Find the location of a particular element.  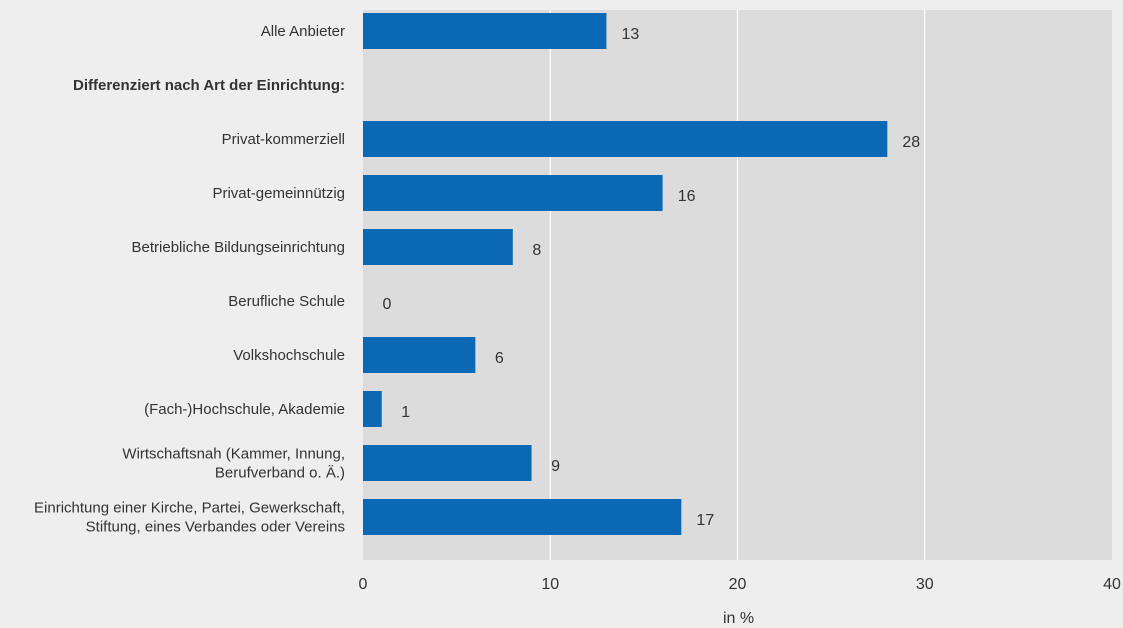

category-label: Privat-kommerziell is located at coordinates (283, 139).